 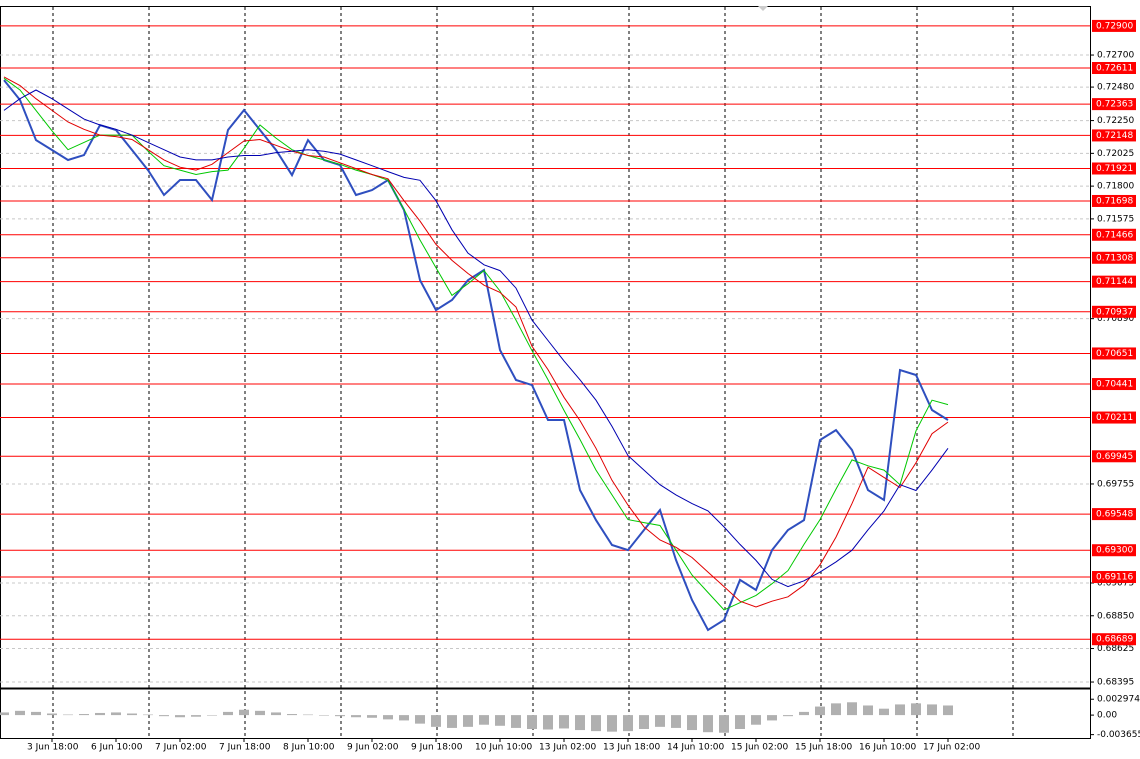 I want to click on level-label: 0.69300, so click(x=1114, y=551).